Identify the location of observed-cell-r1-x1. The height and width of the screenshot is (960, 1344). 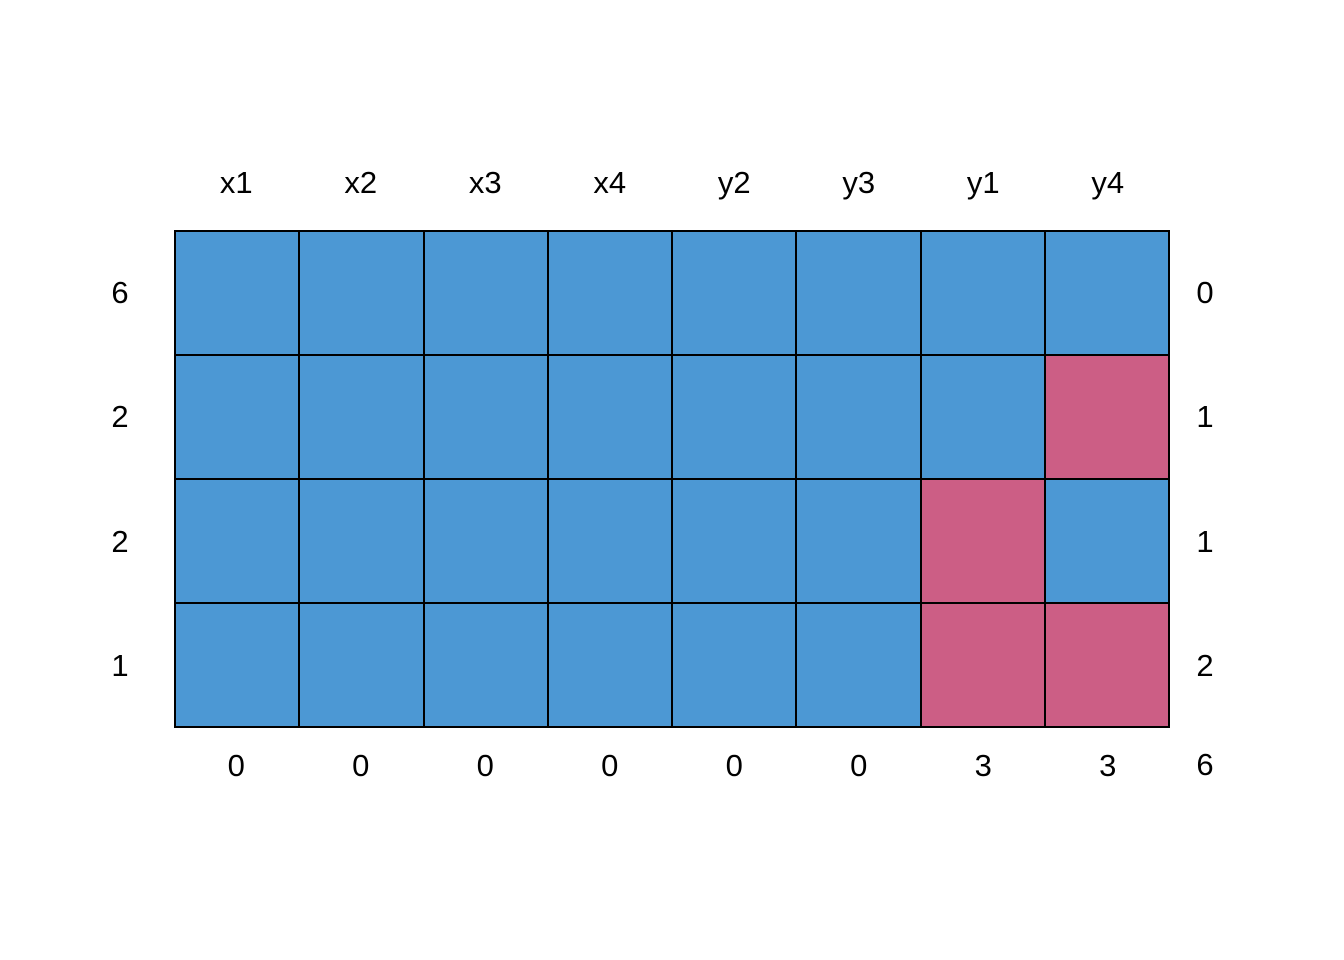
(237, 417).